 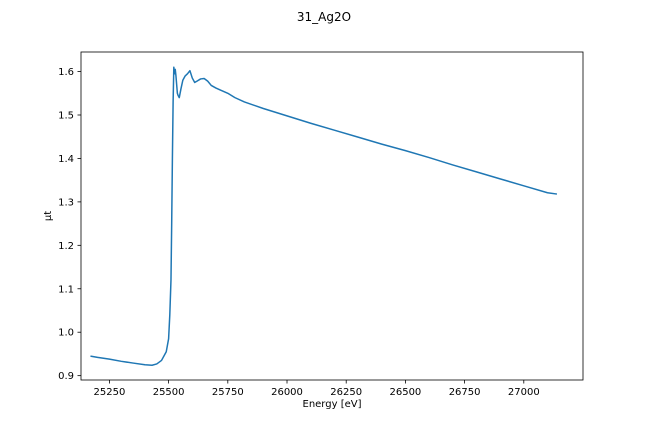 I want to click on x-tick-label: 25250, so click(x=110, y=392).